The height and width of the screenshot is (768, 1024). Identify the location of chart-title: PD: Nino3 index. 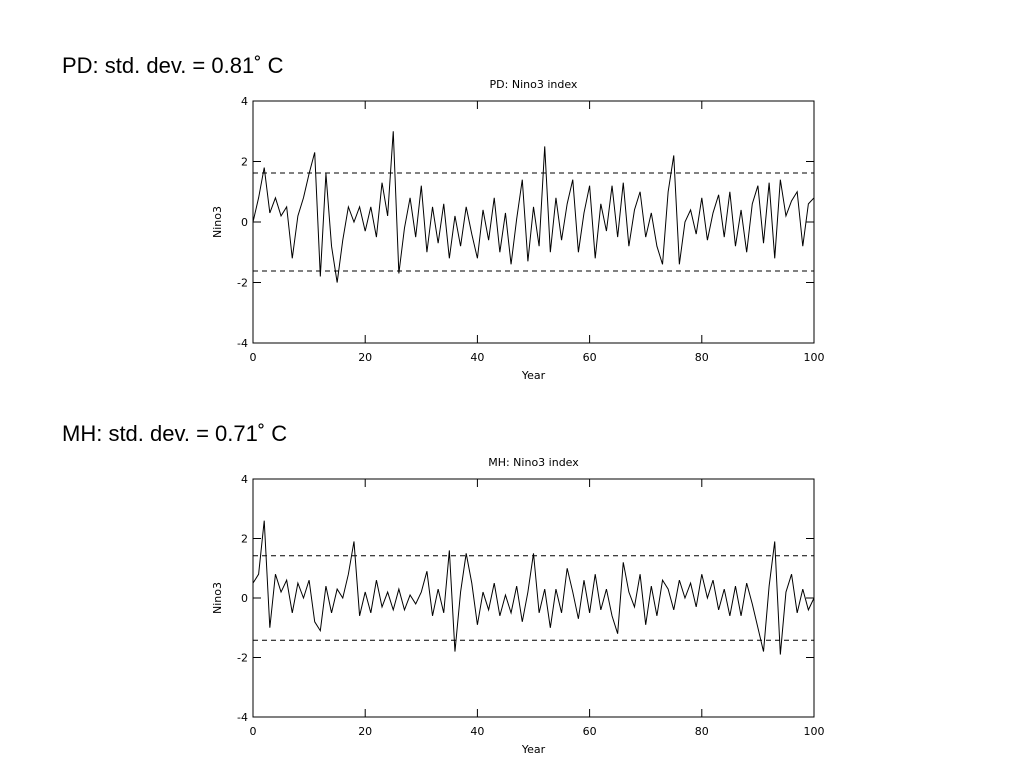
(534, 84).